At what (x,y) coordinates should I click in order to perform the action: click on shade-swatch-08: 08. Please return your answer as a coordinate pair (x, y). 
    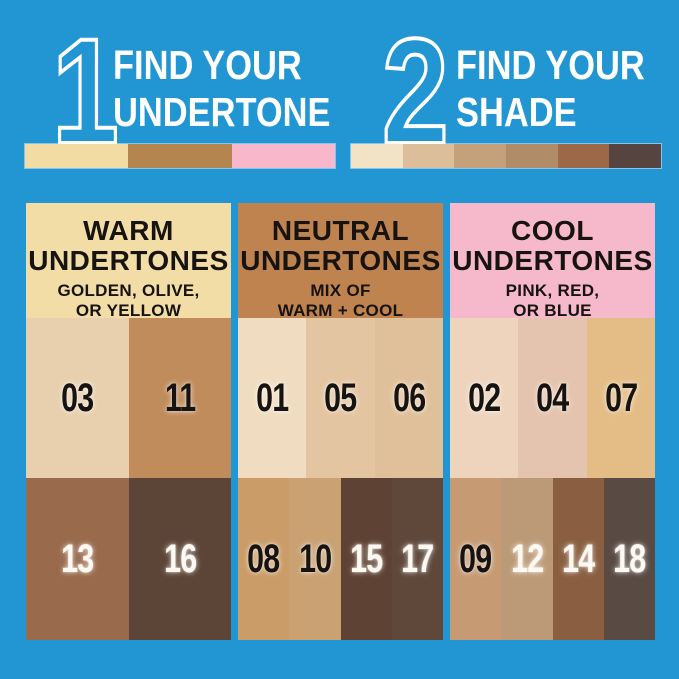
    Looking at the image, I should click on (264, 559).